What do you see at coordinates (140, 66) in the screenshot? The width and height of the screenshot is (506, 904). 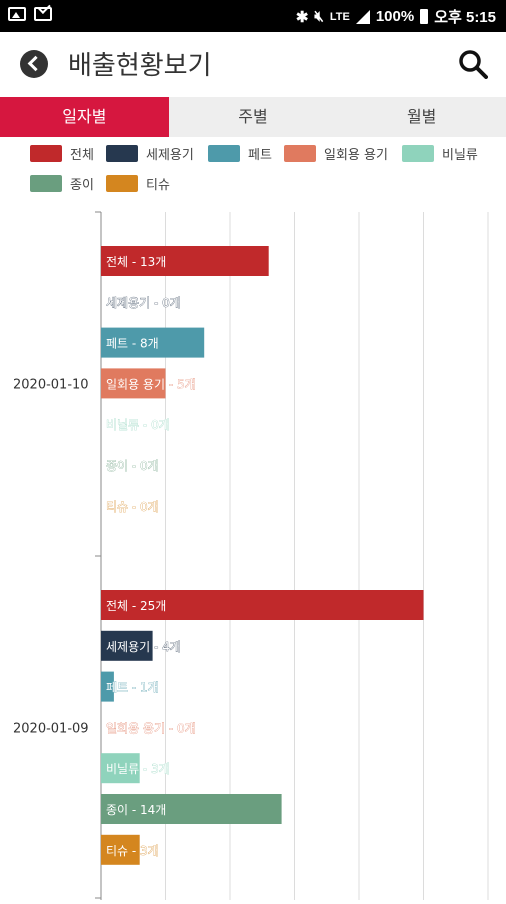 I see `page-title: 배출현황보기` at bounding box center [140, 66].